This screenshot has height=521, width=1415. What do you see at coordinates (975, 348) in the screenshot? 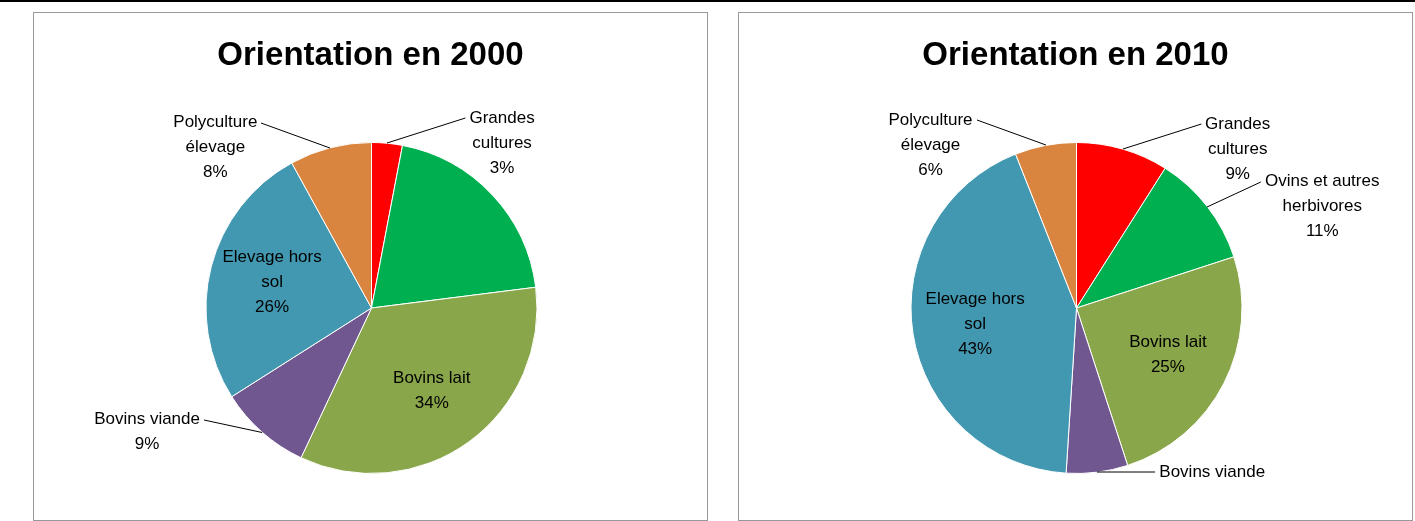
I see `data-label: 43%` at bounding box center [975, 348].